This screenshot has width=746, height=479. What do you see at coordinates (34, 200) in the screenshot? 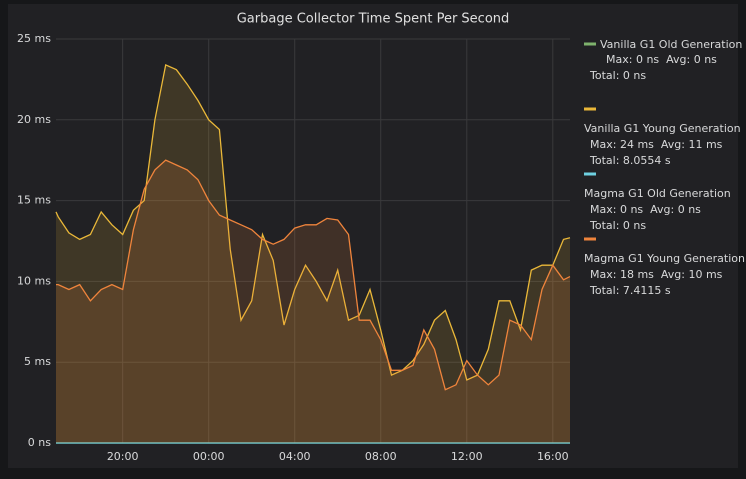
I see `y-tick-label: 15 ms` at bounding box center [34, 200].